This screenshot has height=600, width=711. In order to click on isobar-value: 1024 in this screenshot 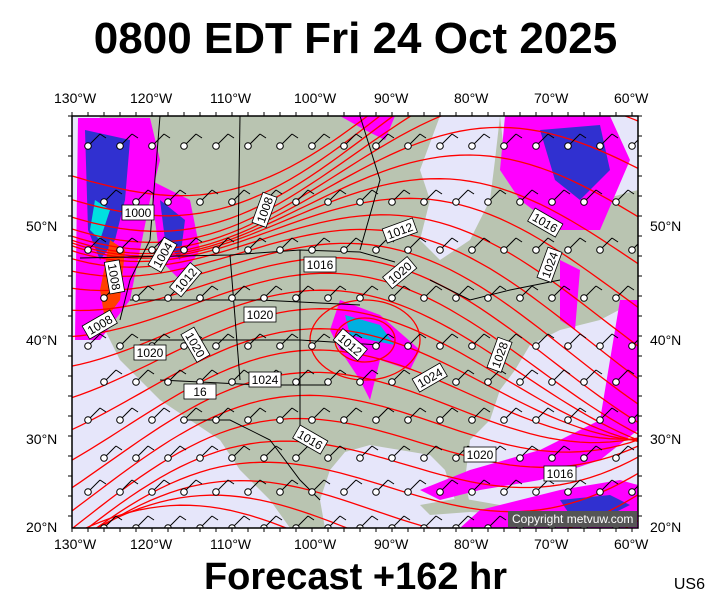, I will do `click(265, 380)`.